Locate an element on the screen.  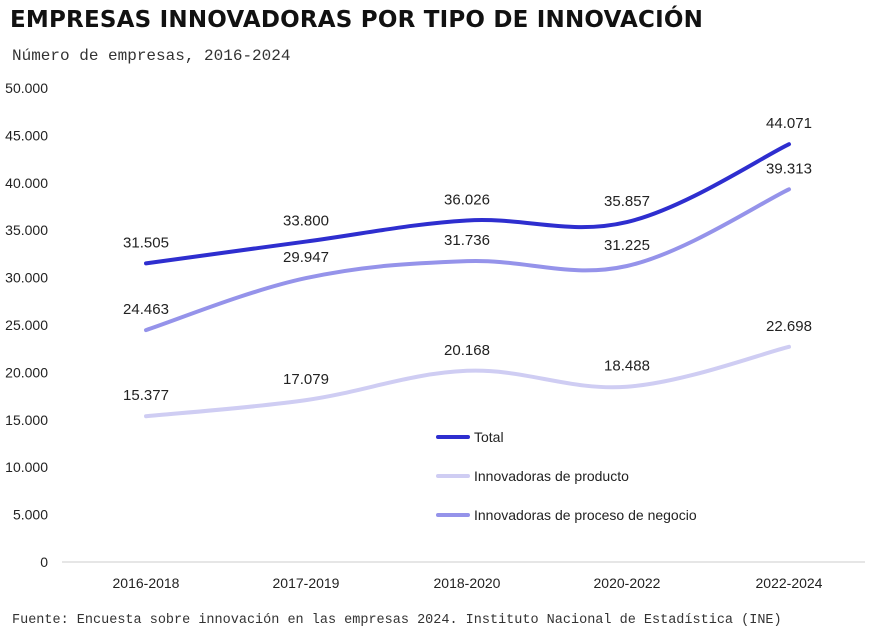
data-label: 18.488 is located at coordinates (627, 366).